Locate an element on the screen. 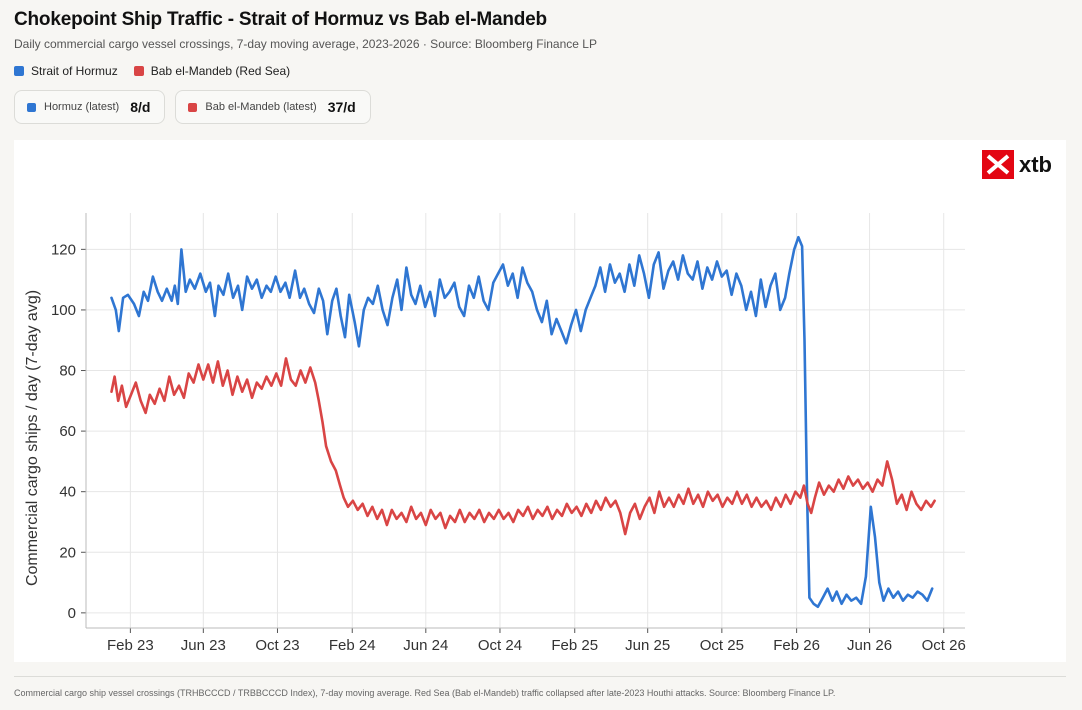 Image resolution: width=1082 pixels, height=710 pixels. y-tick-label: 120 is located at coordinates (63, 249).